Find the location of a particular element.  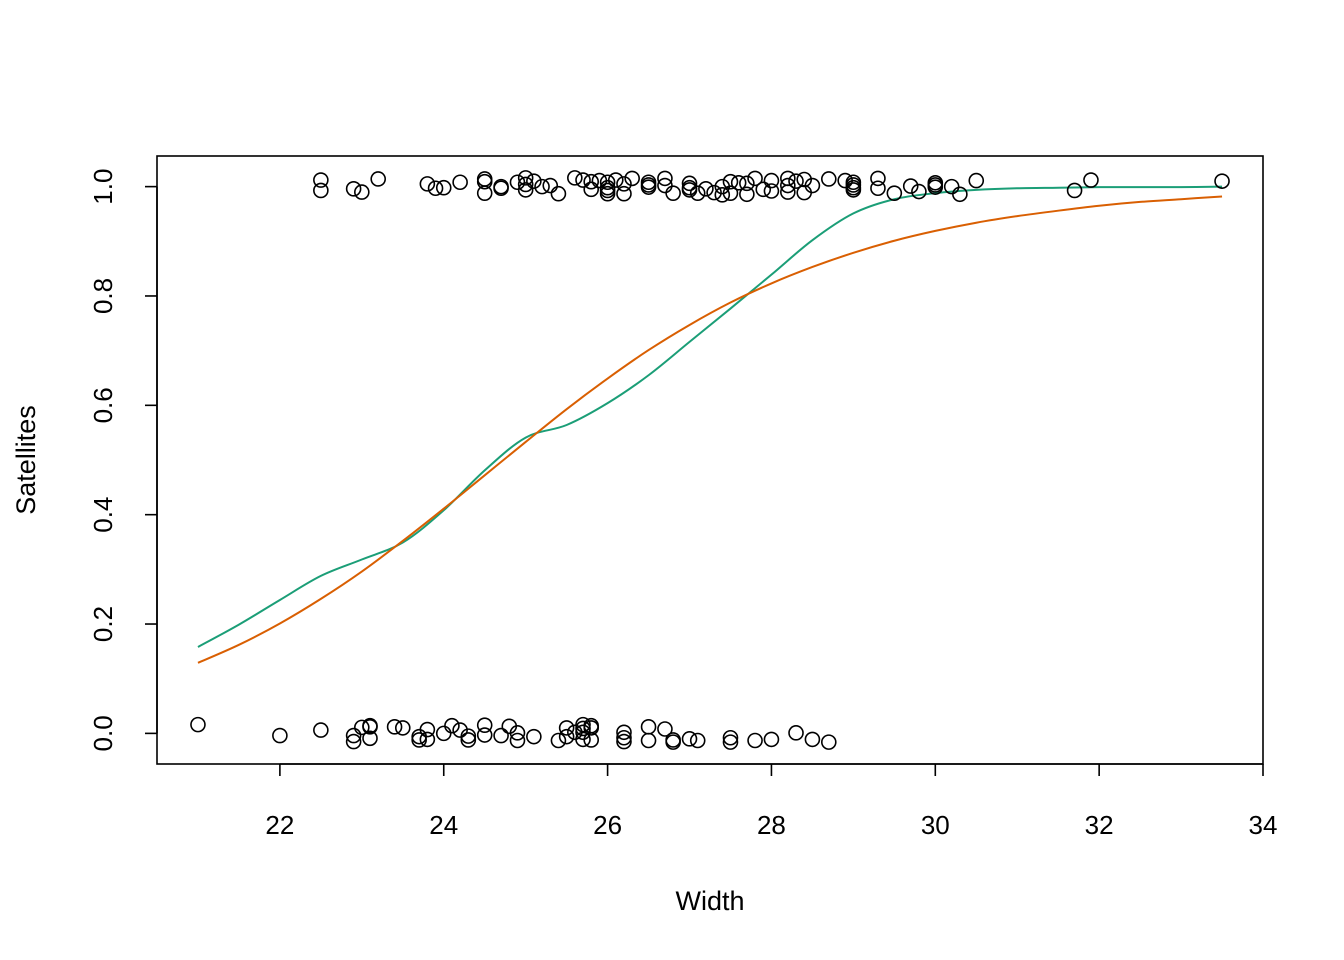

x-tick-label: 22 is located at coordinates (279, 825).